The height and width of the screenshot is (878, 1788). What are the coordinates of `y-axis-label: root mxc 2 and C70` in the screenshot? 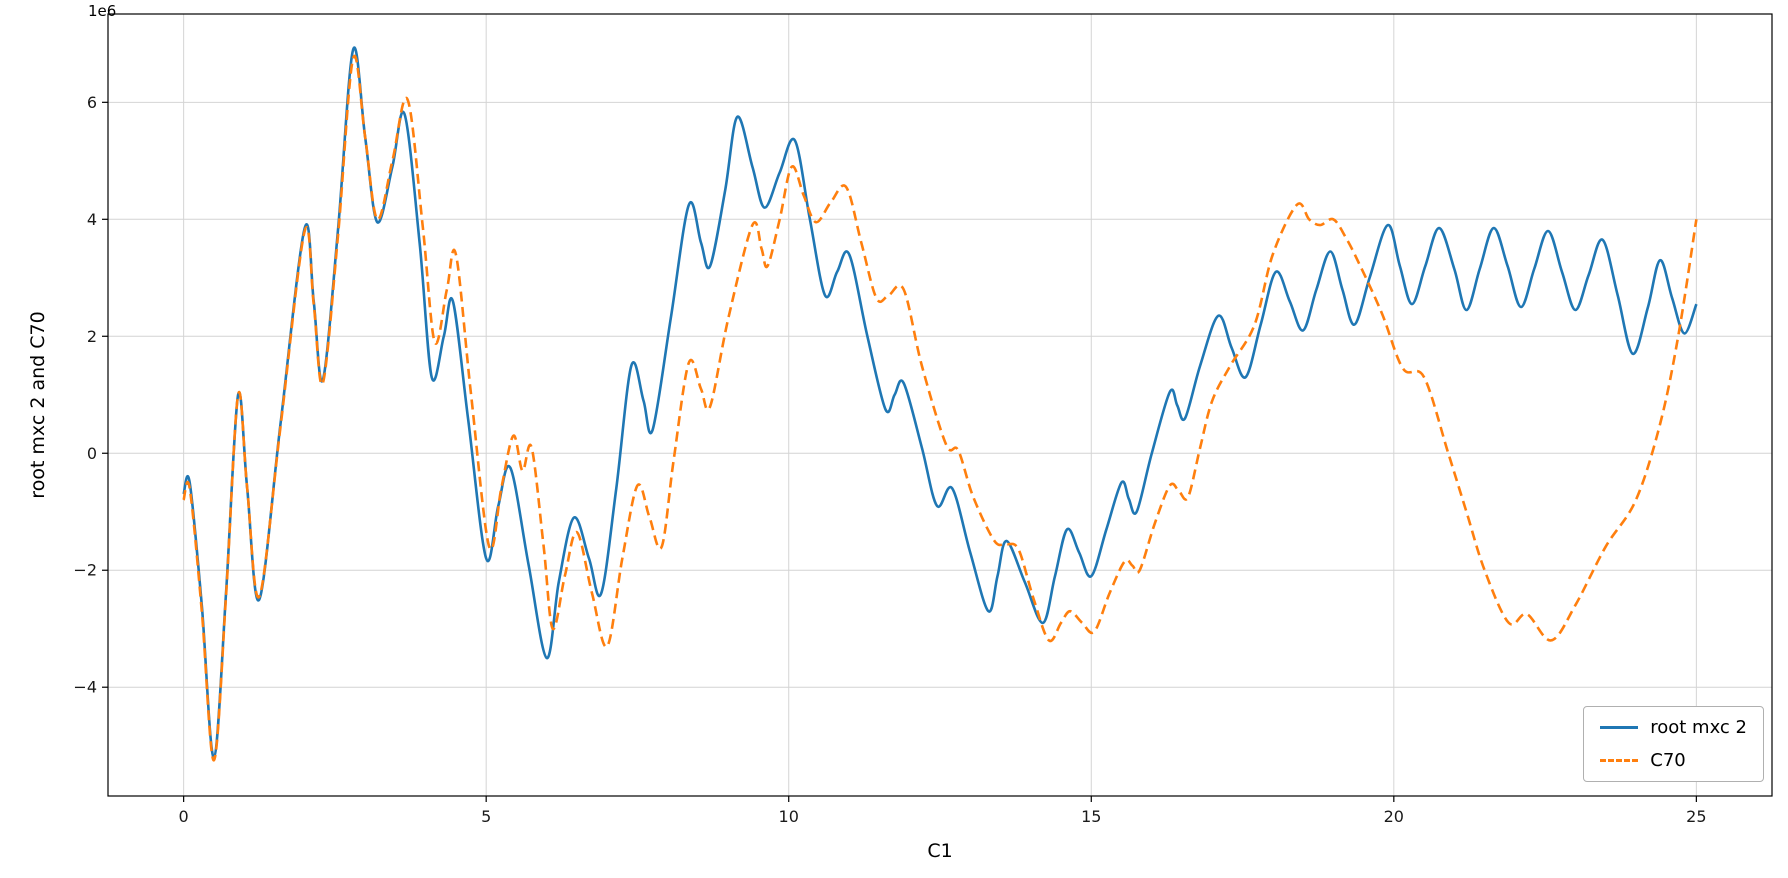 It's located at (38, 405).